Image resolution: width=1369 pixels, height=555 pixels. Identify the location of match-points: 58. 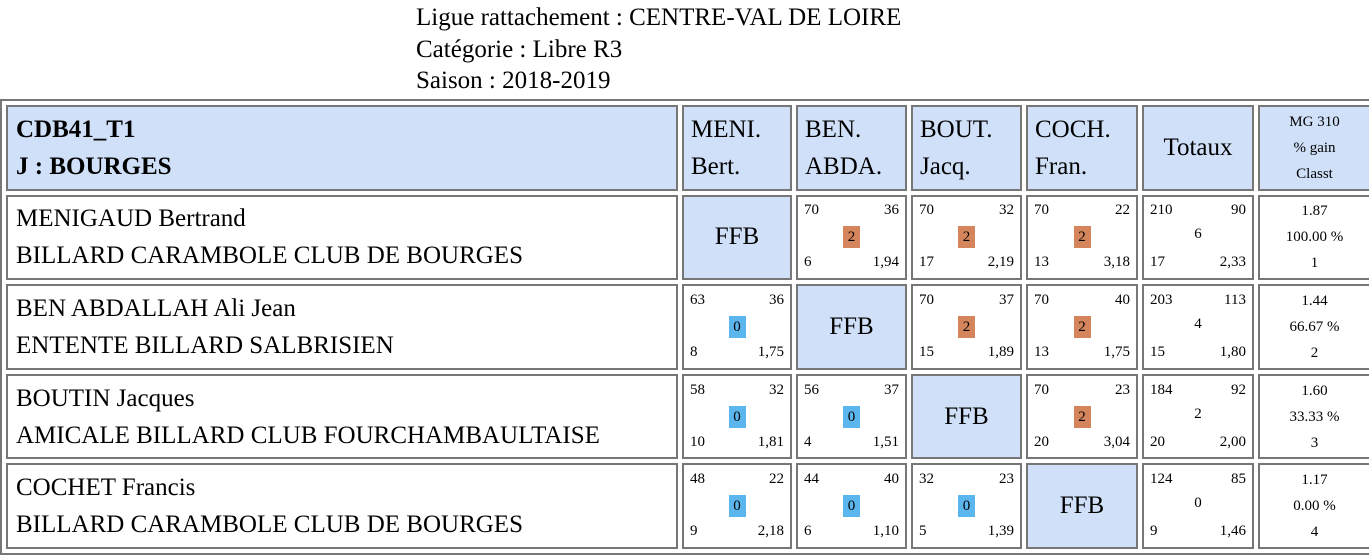
(697, 389).